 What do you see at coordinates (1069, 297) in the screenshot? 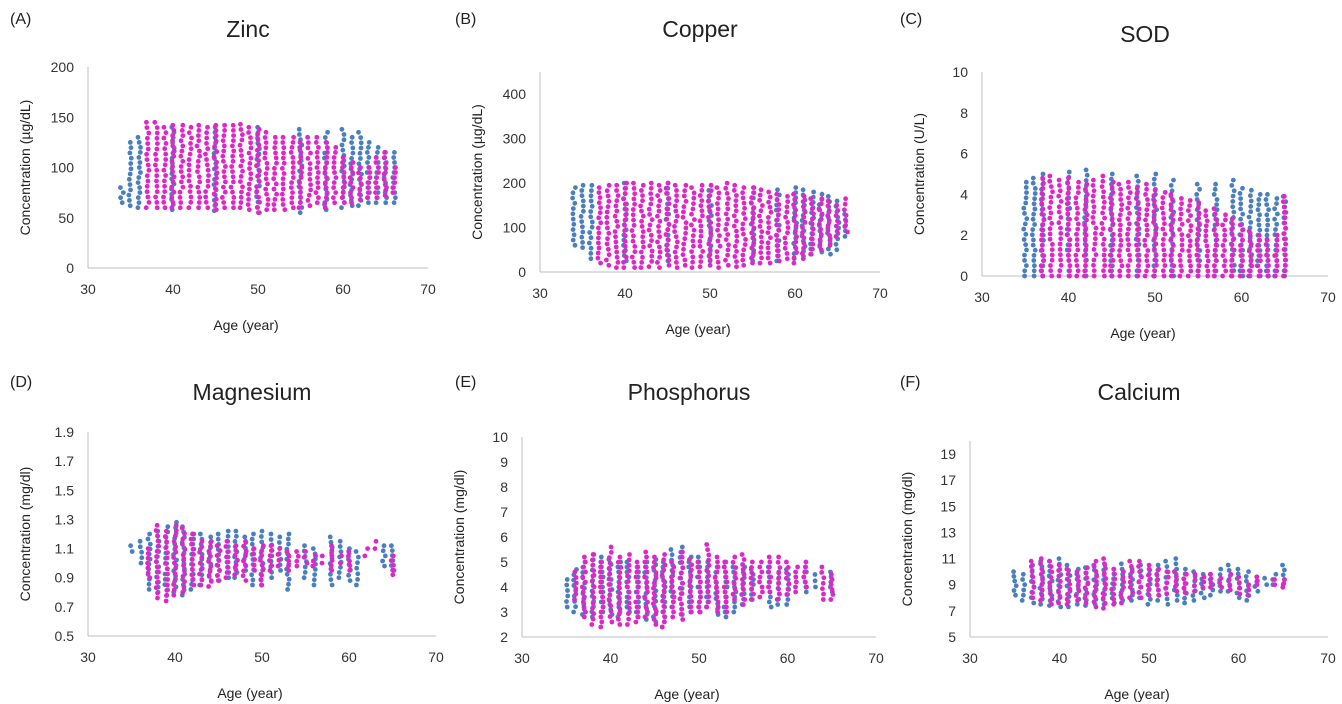
I see `x-tick-label: 40` at bounding box center [1069, 297].